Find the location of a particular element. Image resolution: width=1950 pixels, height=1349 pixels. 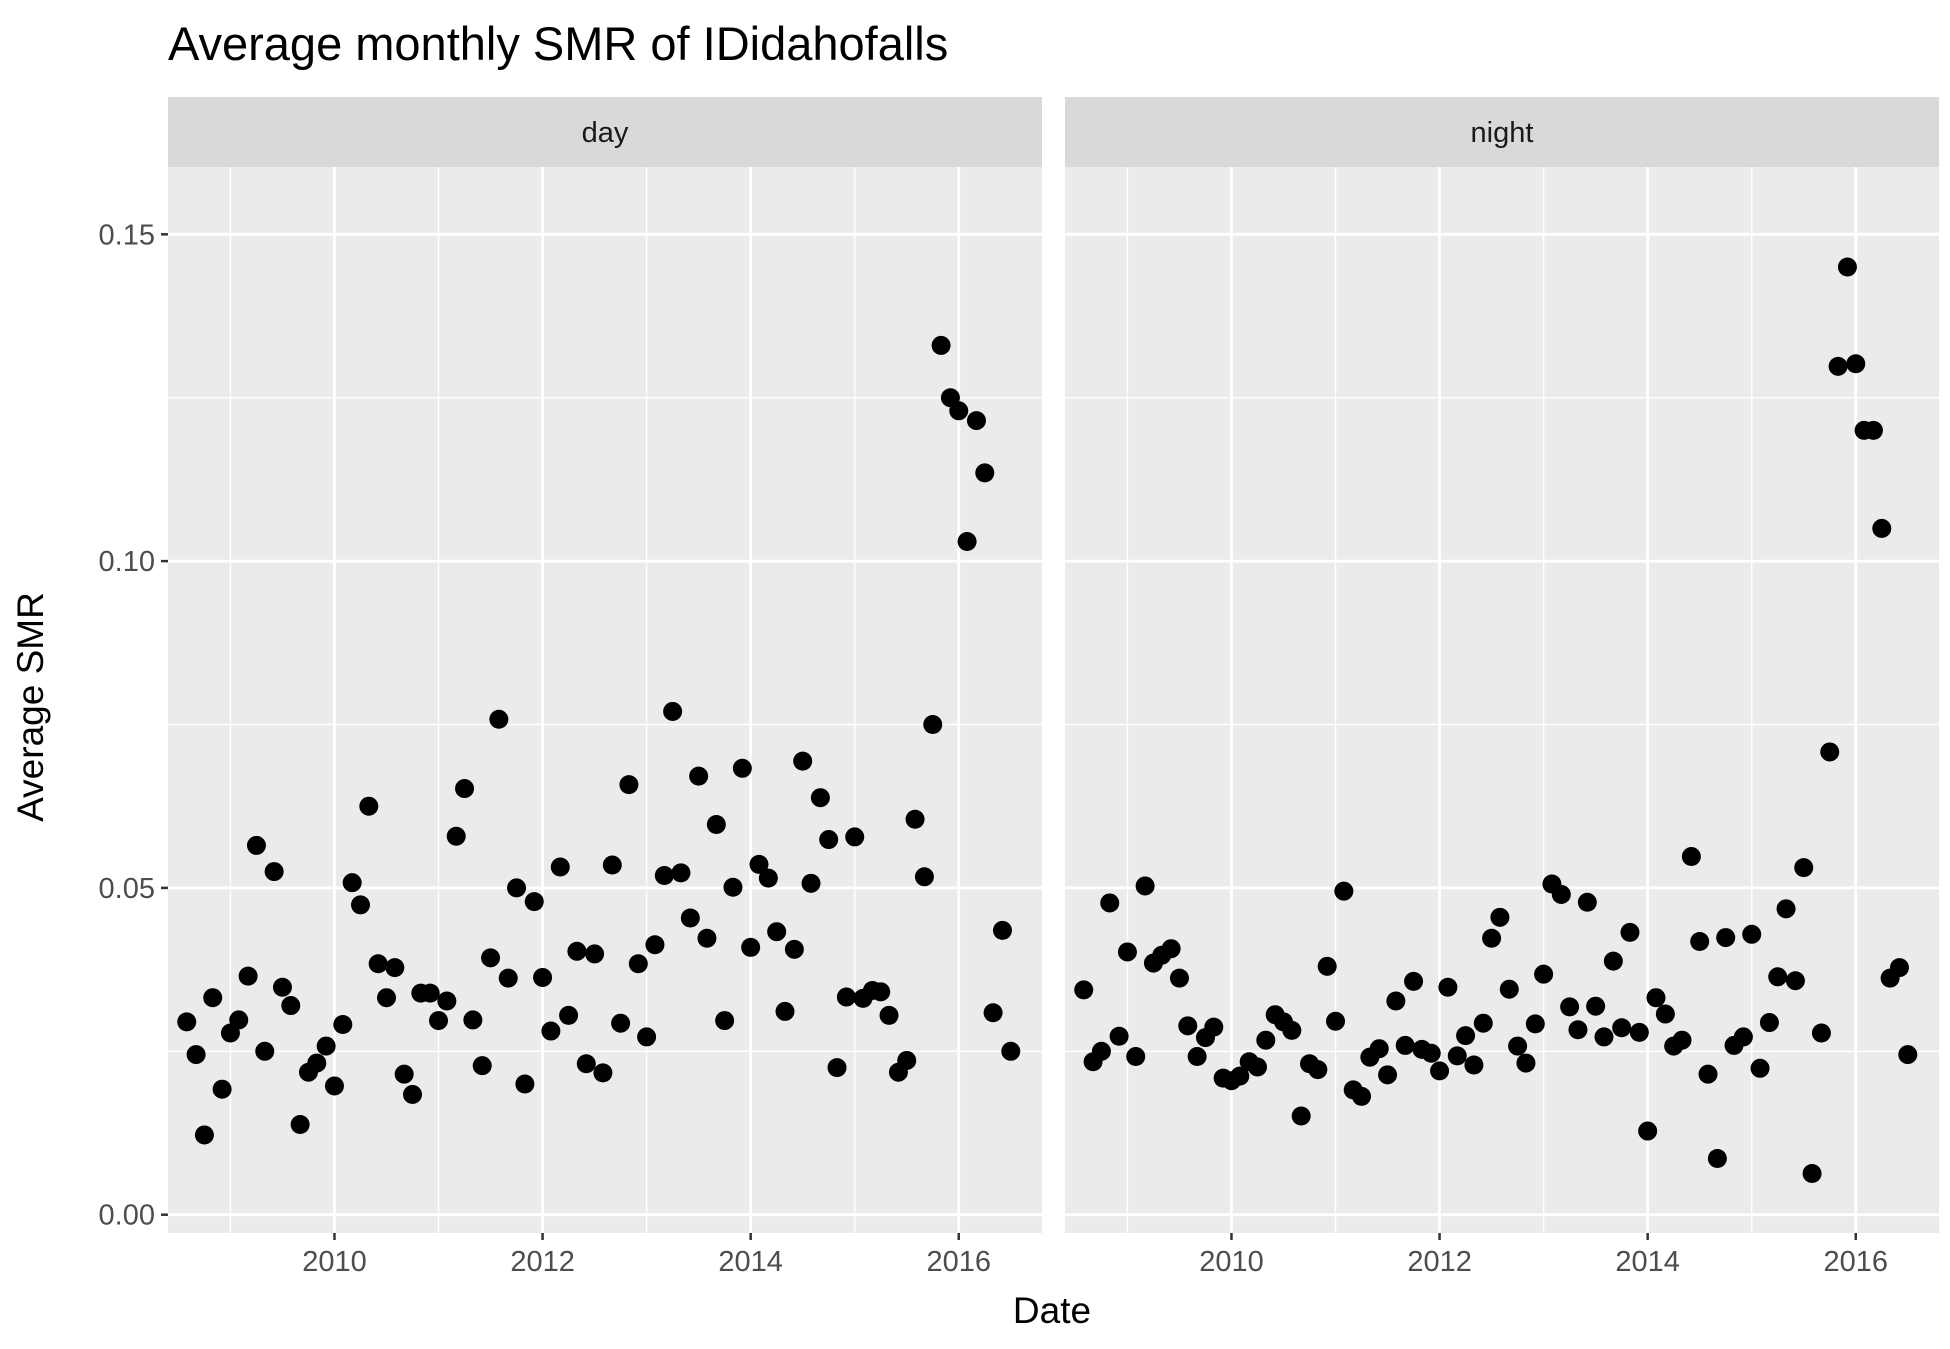

y-tick-label: 0.15 is located at coordinates (127, 235).